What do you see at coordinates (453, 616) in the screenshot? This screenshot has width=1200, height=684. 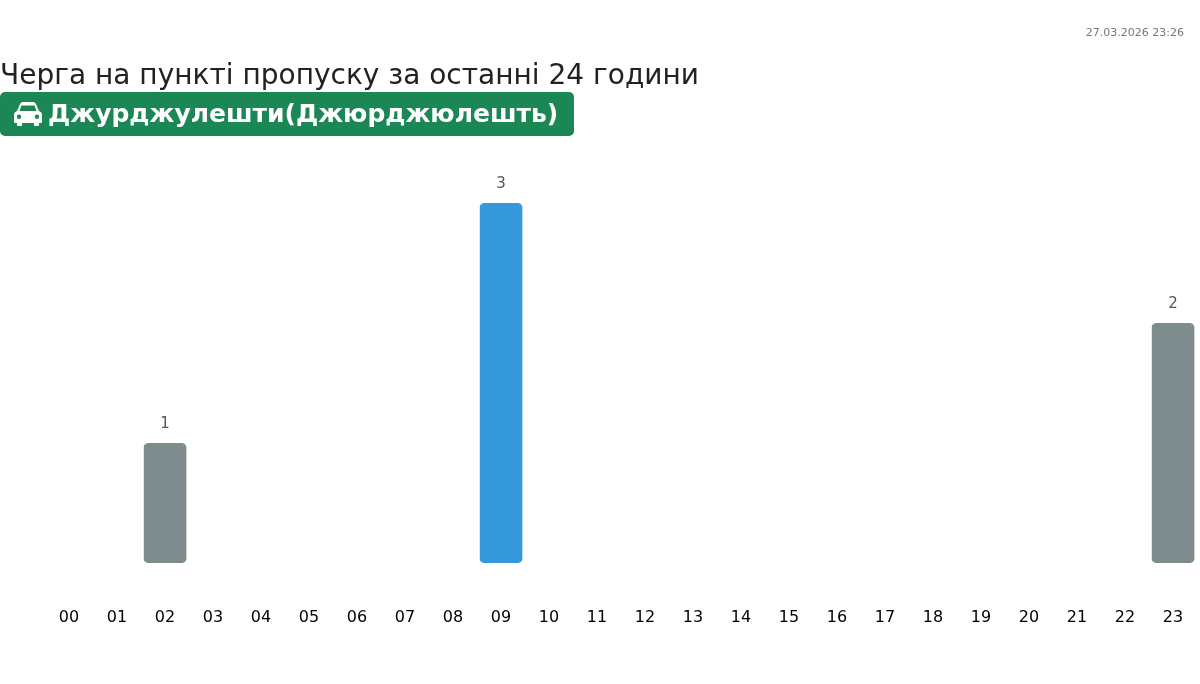 I see `x-tick-label: 08` at bounding box center [453, 616].